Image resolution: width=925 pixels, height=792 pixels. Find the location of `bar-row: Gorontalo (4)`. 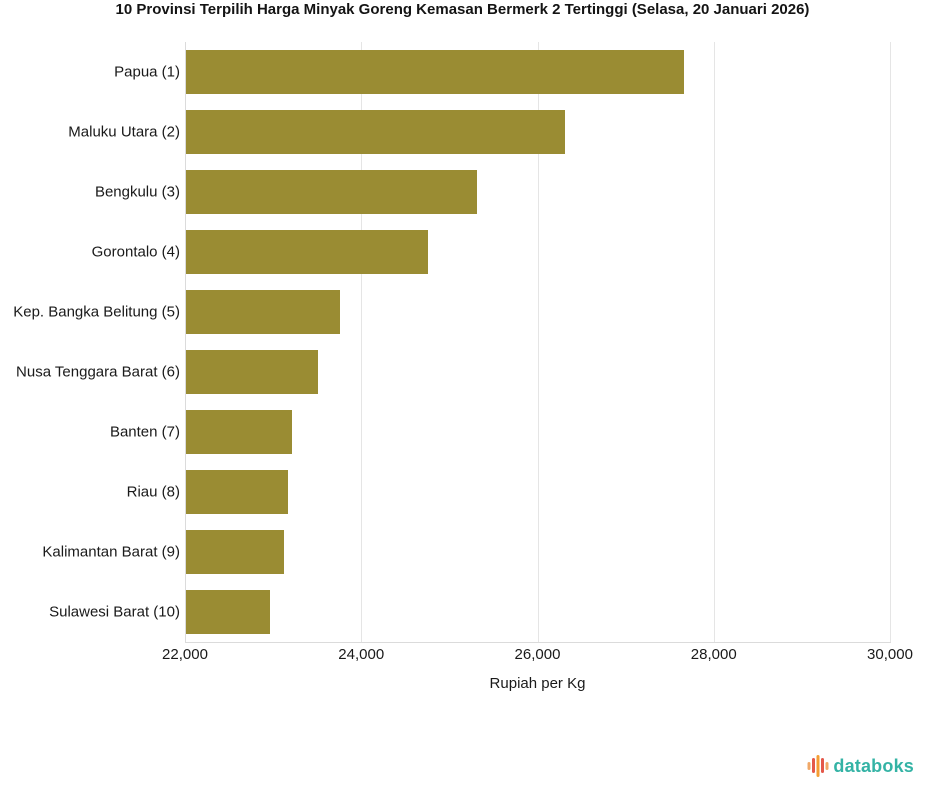

bar-row: Gorontalo (4) is located at coordinates (491, 252).